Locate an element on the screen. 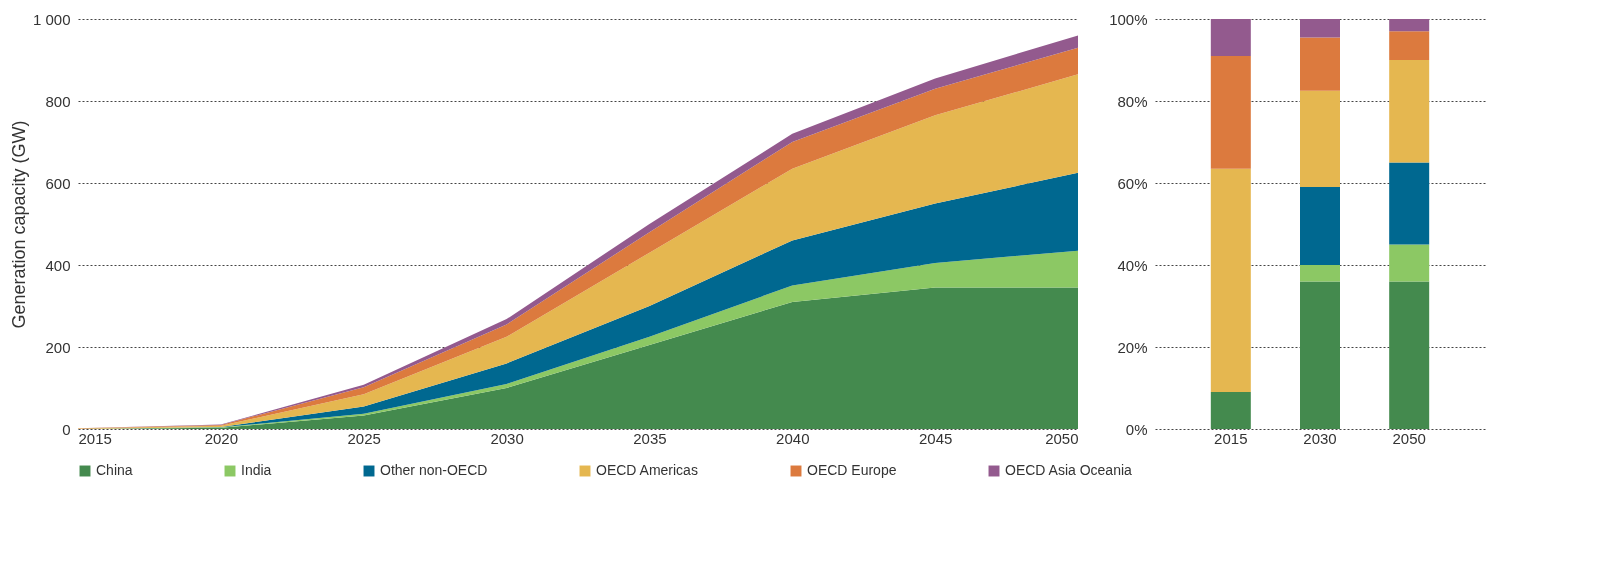  y-tick-label: 200 is located at coordinates (58, 347).